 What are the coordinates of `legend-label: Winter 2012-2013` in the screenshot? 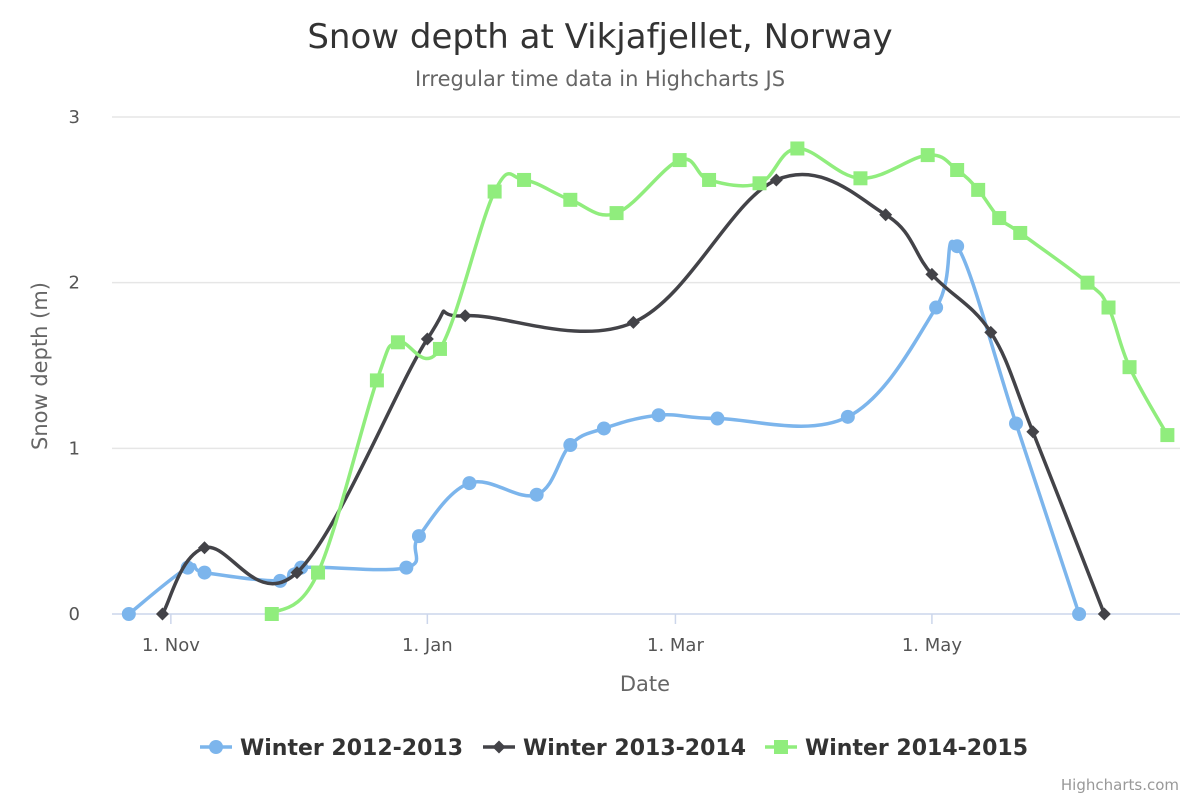 It's located at (351, 748).